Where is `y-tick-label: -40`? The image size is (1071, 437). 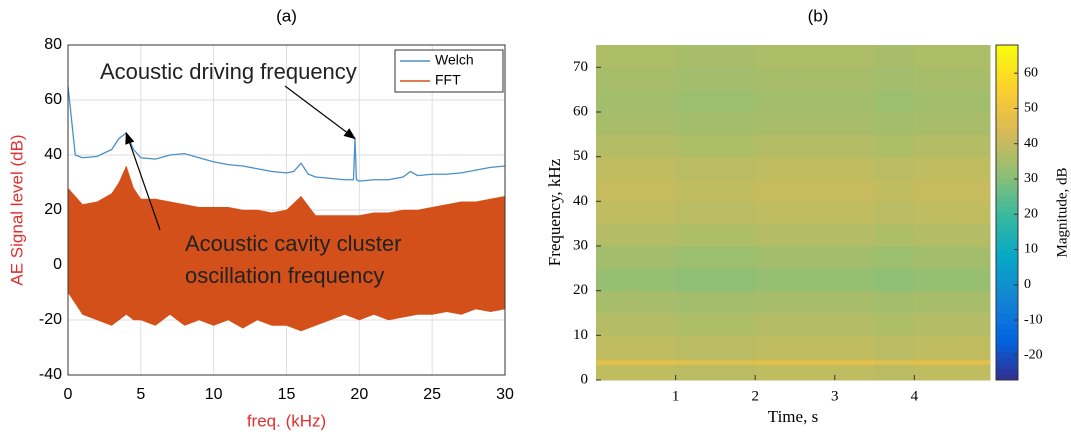
y-tick-label: -40 is located at coordinates (50, 374).